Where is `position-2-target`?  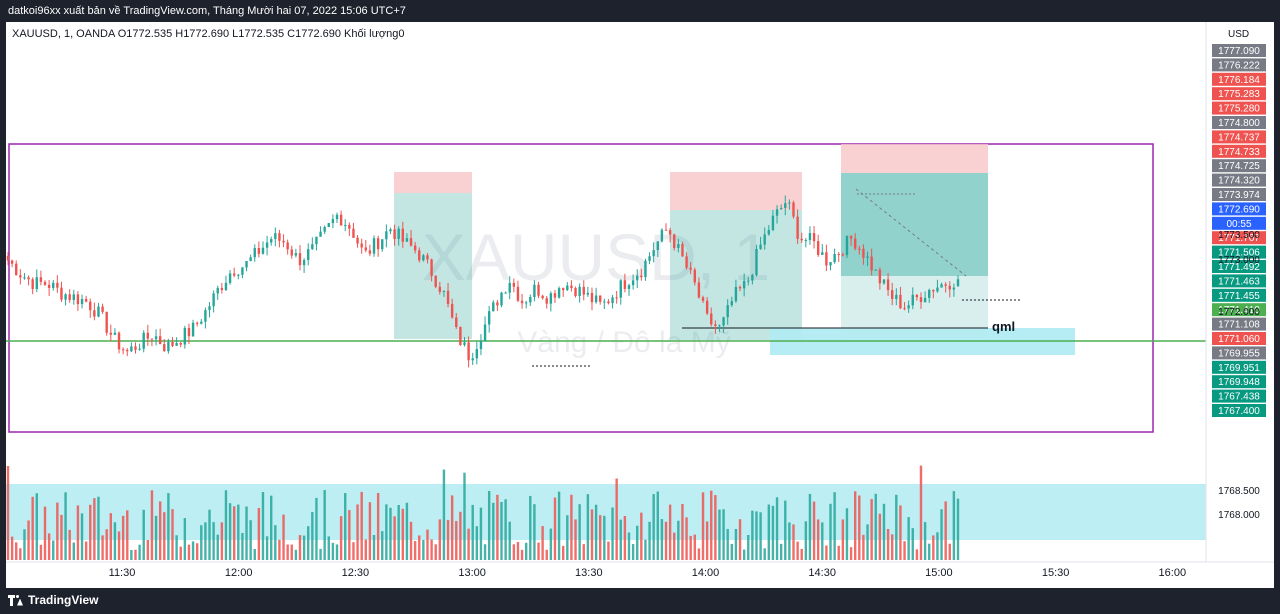
position-2-target is located at coordinates (736, 275).